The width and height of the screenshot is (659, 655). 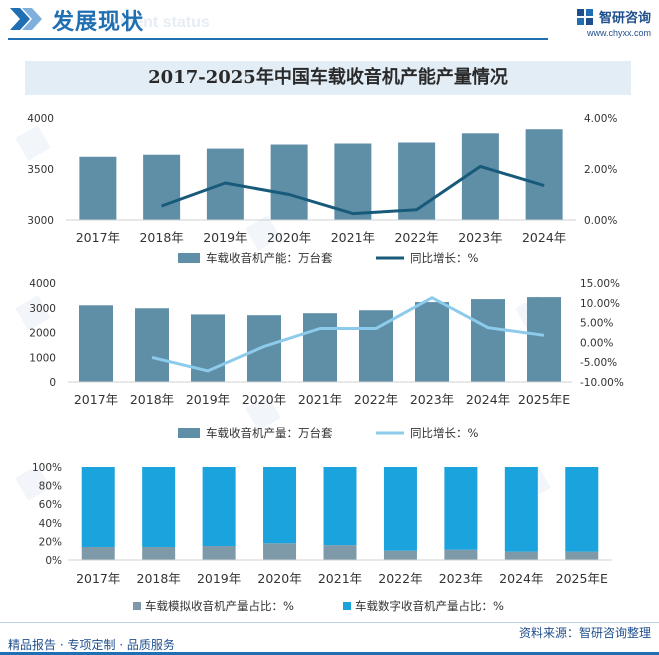 What do you see at coordinates (50, 487) in the screenshot?
I see `y-left-tick-label: 80%` at bounding box center [50, 487].